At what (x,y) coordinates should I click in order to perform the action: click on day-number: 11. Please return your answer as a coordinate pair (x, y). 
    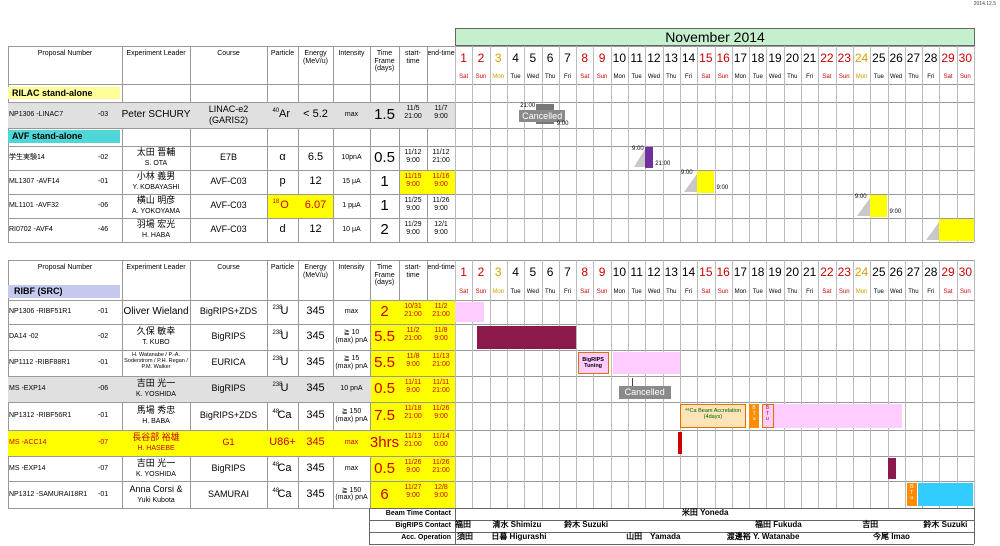
    Looking at the image, I should click on (636, 58).